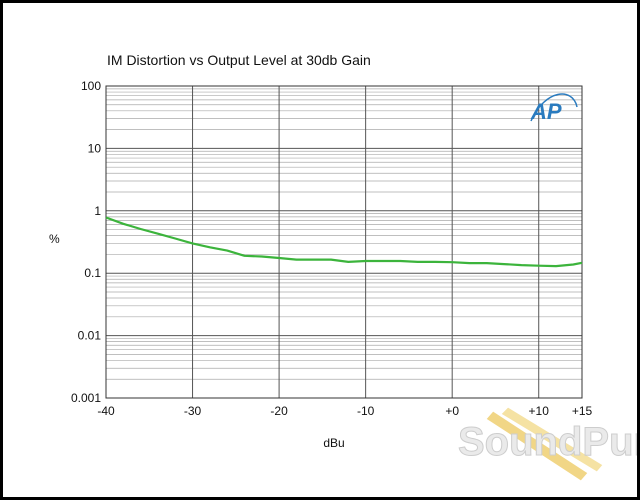  Describe the element at coordinates (86, 242) in the screenshot. I see `y-tick-labels: 0.001 0.01 0.1 1 10 100` at that location.